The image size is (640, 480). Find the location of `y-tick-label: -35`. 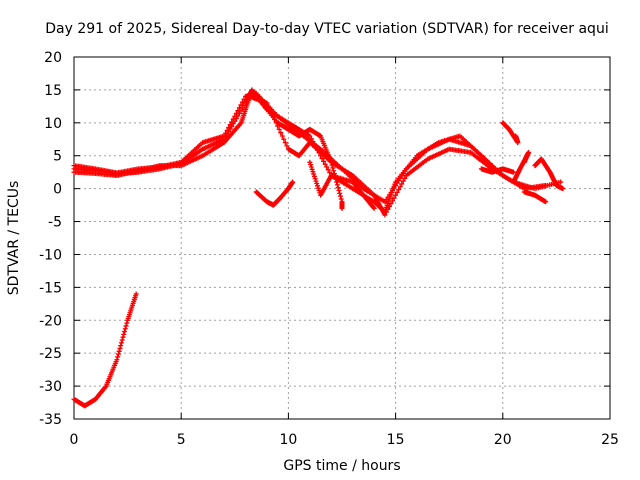

y-tick-label: -35 is located at coordinates (50, 420).